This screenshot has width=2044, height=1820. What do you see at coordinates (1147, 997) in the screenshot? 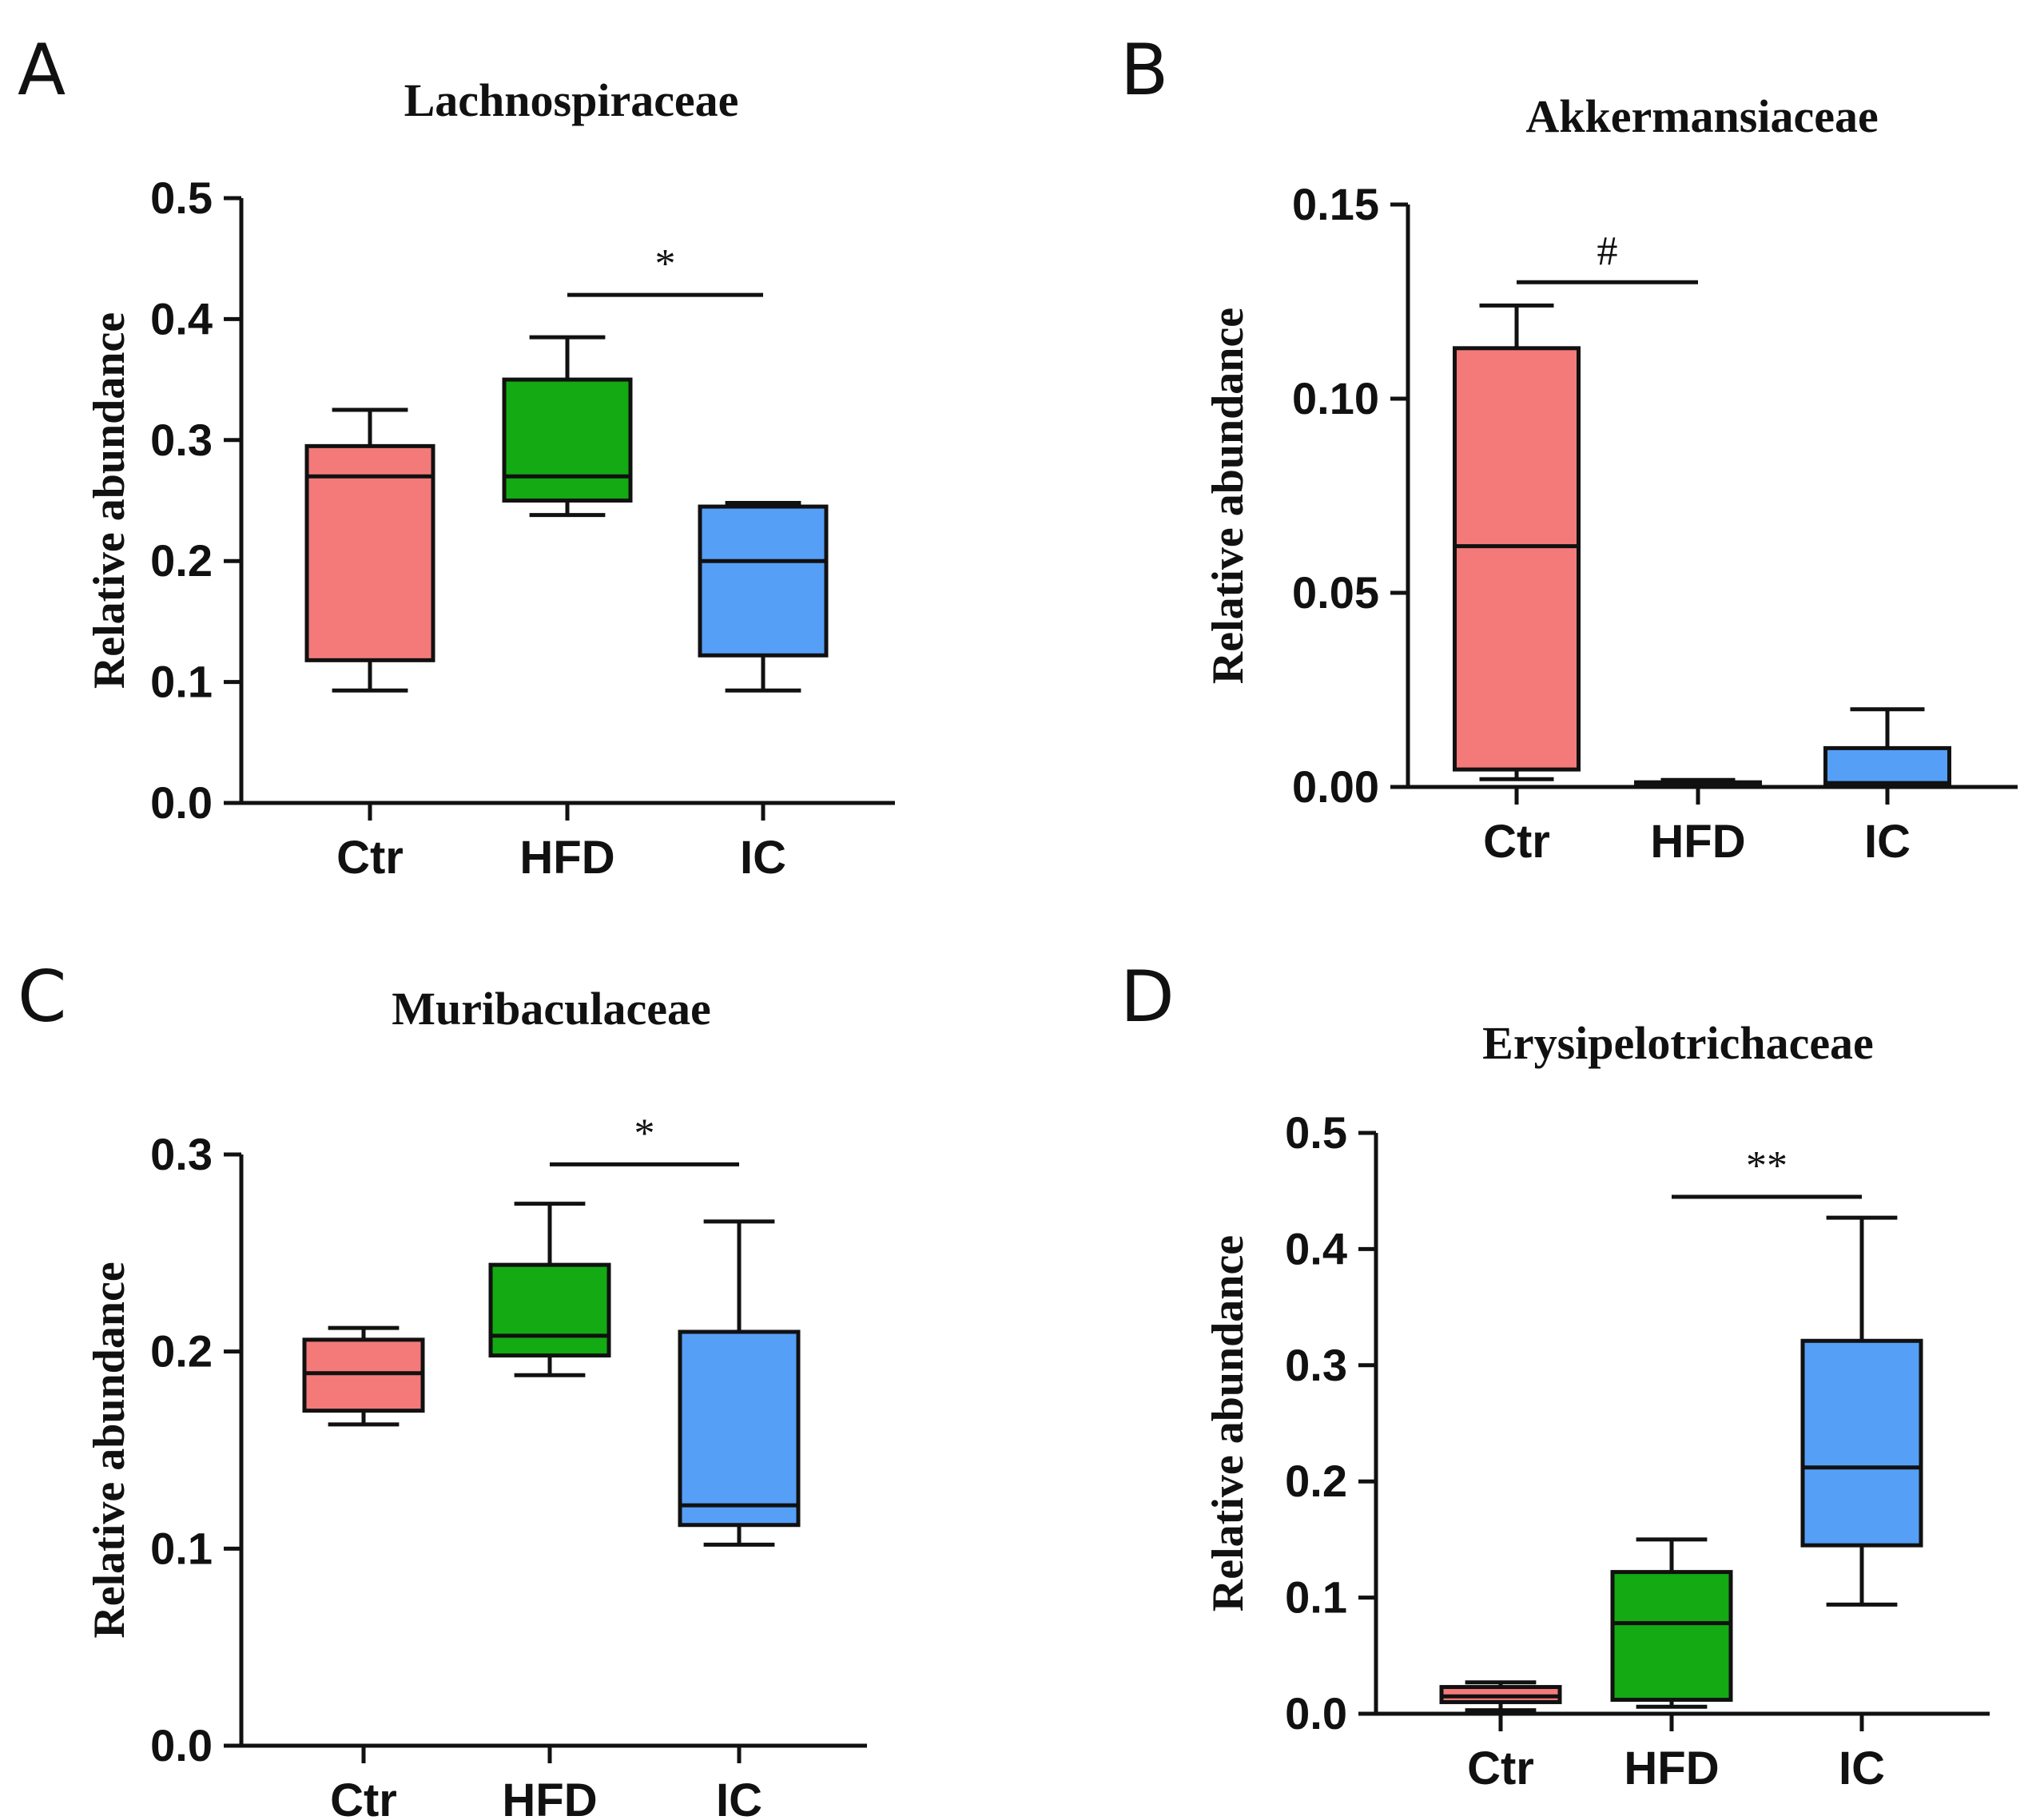
I see `panel-letter: D` at bounding box center [1147, 997].